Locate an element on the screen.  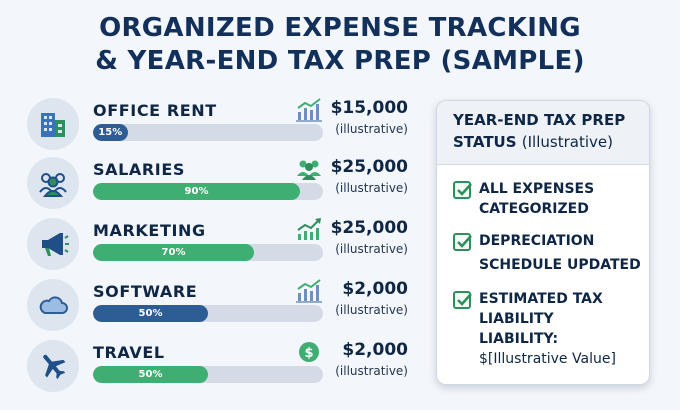
panel-title: YEAR-END TAX PREP STATUS (Illustrative) is located at coordinates (543, 133).